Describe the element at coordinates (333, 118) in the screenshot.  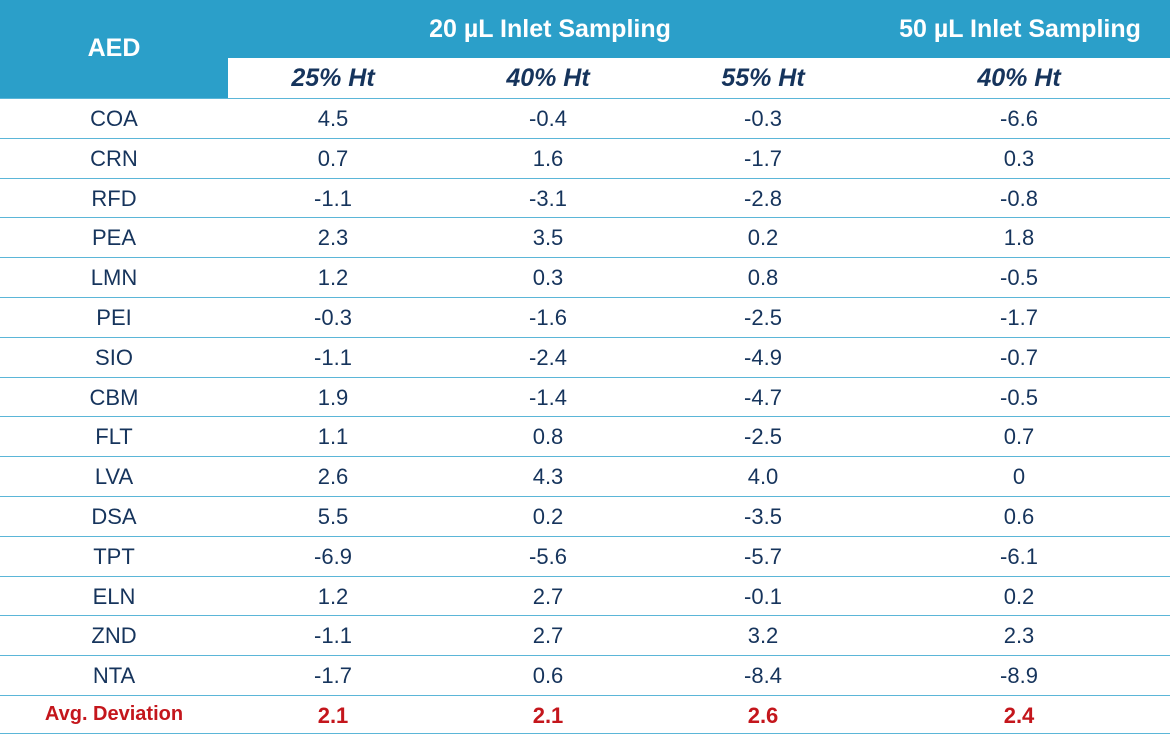
I see `value-cell: 4.5` at that location.